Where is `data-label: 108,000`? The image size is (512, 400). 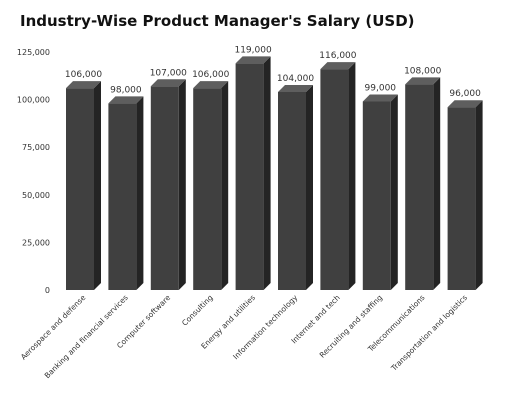
data-label: 108,000 is located at coordinates (422, 71).